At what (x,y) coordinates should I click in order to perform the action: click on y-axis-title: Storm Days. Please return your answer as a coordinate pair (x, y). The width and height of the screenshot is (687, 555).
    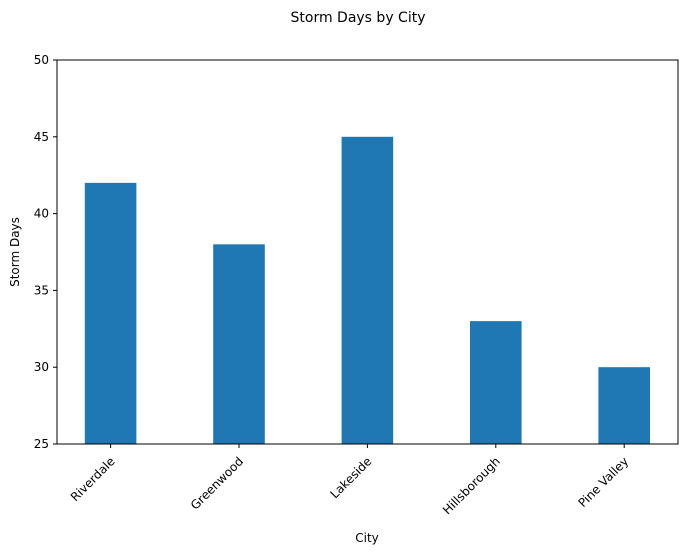
    Looking at the image, I should click on (15, 252).